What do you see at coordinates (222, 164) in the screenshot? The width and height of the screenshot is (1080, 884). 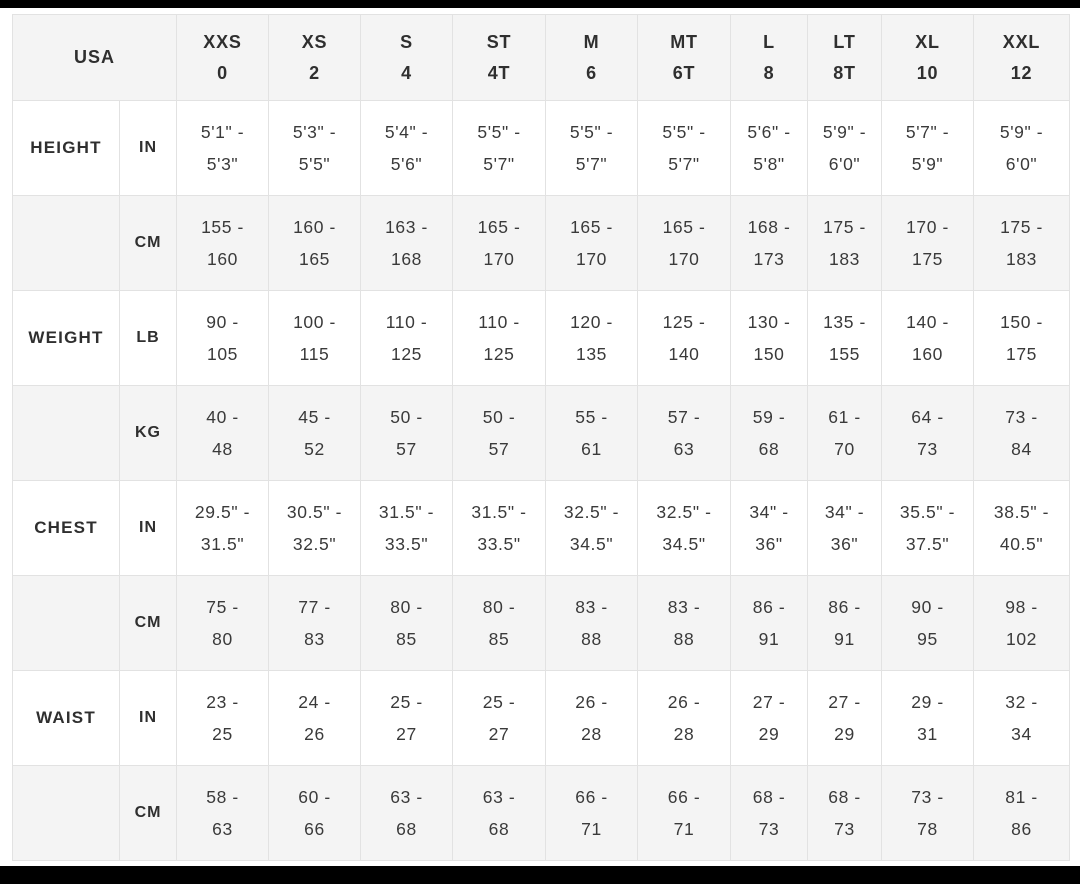 I see `range-to: 5'3"` at bounding box center [222, 164].